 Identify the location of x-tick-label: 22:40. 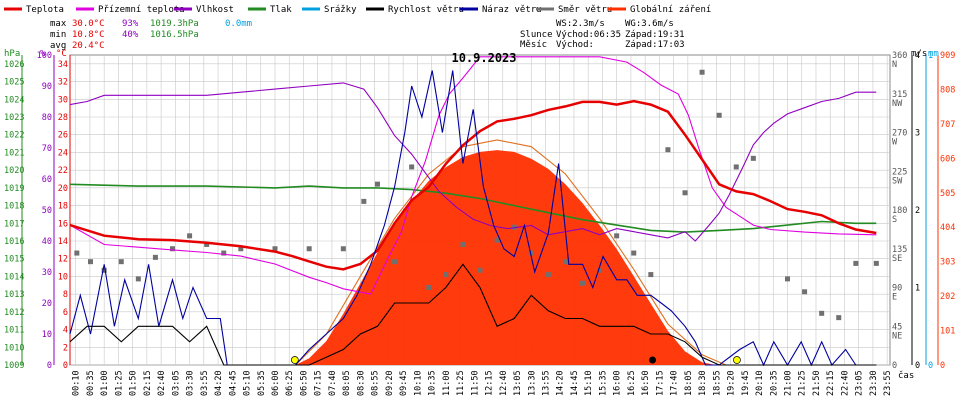
(845, 383).